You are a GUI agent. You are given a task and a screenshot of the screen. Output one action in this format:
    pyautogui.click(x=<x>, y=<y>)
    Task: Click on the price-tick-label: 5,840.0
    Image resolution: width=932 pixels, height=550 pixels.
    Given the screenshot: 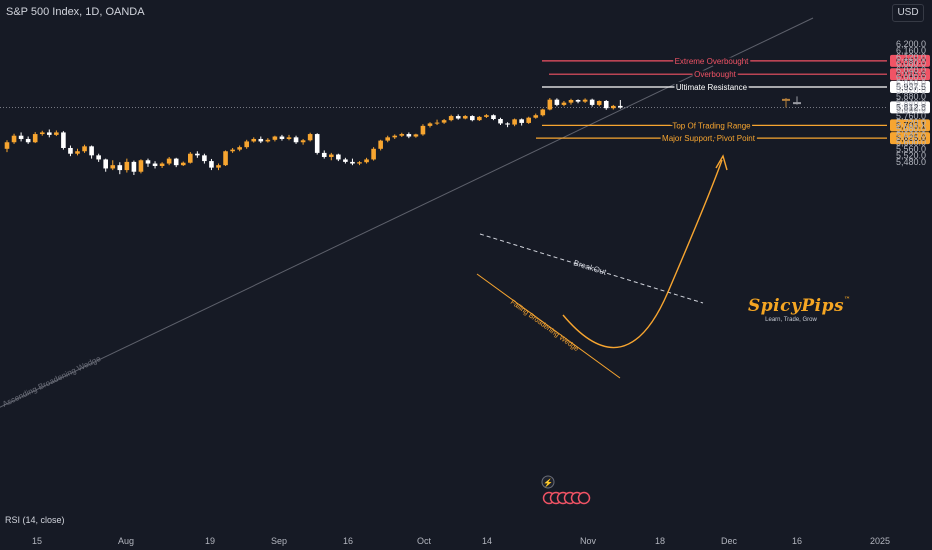 What is the action you would take?
    pyautogui.click(x=911, y=103)
    